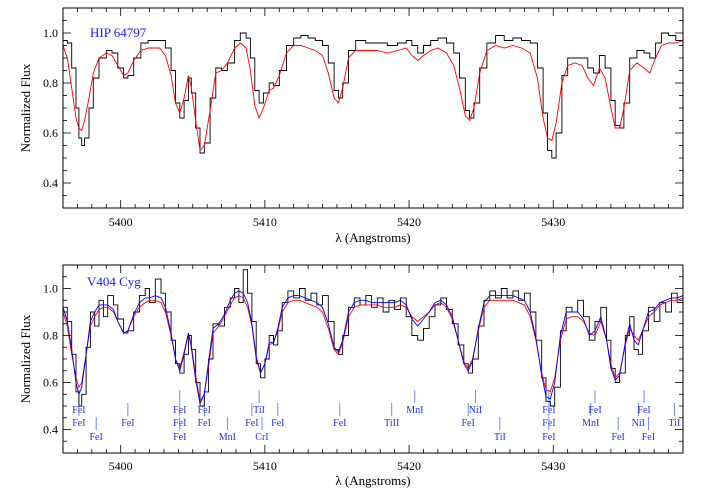 Image resolution: width=701 pixels, height=491 pixels. I want to click on panel-2-y-tick-label: 0.8, so click(50, 336).